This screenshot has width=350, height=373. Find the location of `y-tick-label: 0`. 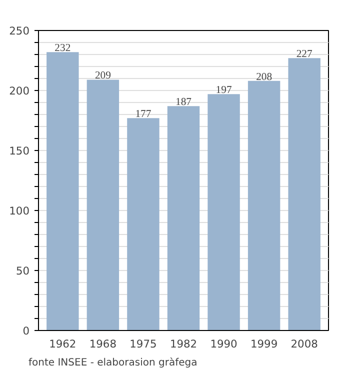

y-tick-label: 0 is located at coordinates (26, 331).